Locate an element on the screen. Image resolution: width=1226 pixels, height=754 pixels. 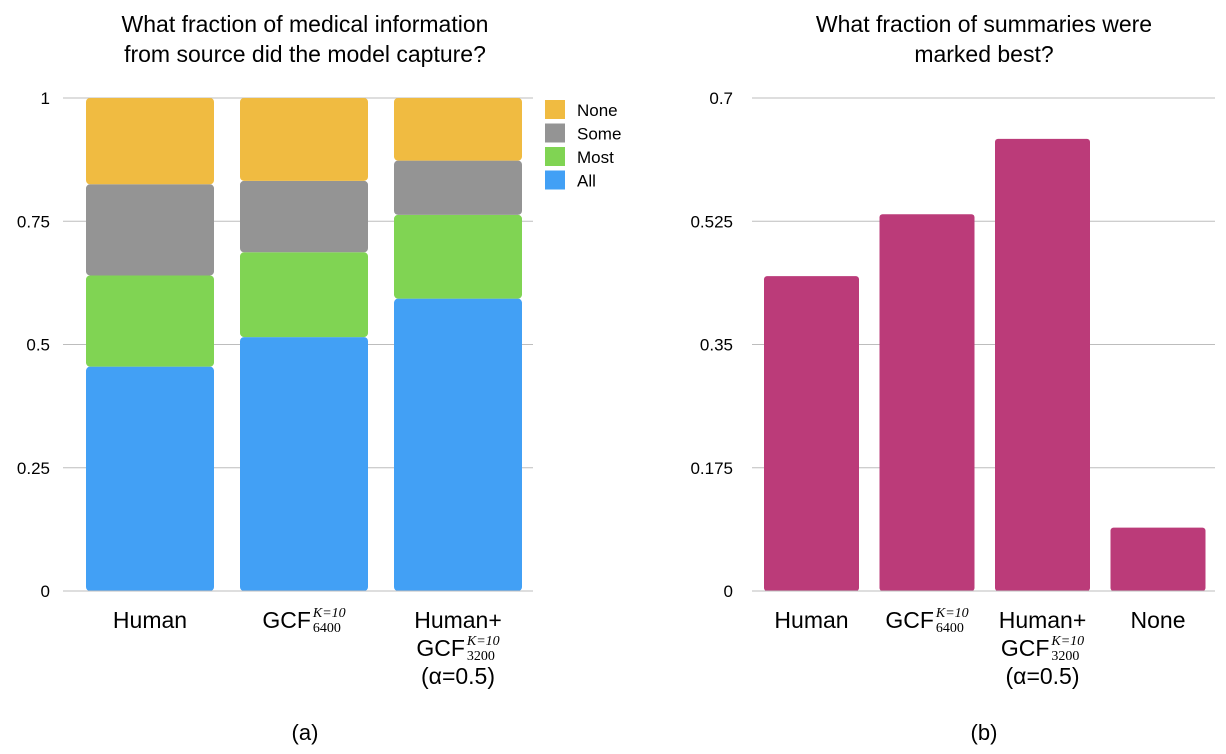
a-x-label-2-line-1-subscript: 3200 is located at coordinates (481, 656).